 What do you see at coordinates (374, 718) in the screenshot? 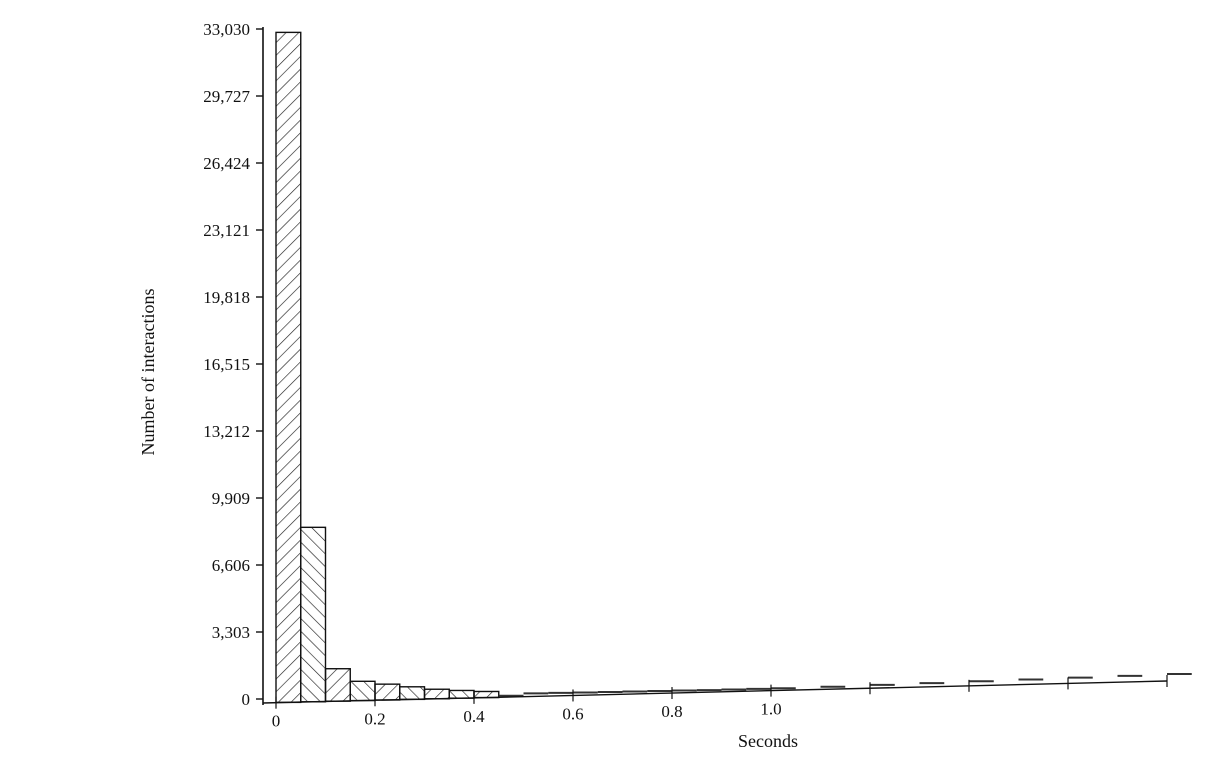
I see `x-tick-label: 0.2` at bounding box center [374, 718].